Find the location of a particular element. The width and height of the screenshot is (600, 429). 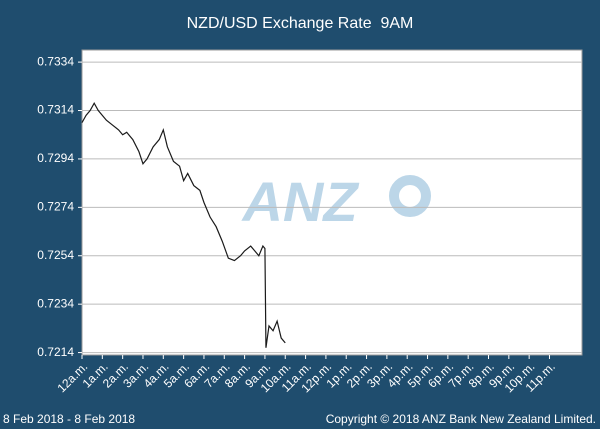

watermark: ANZ is located at coordinates (299, 201).